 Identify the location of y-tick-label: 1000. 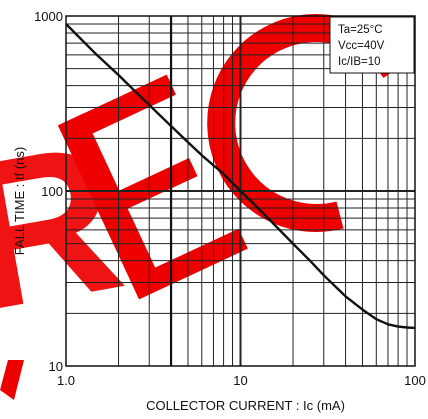
(48, 16).